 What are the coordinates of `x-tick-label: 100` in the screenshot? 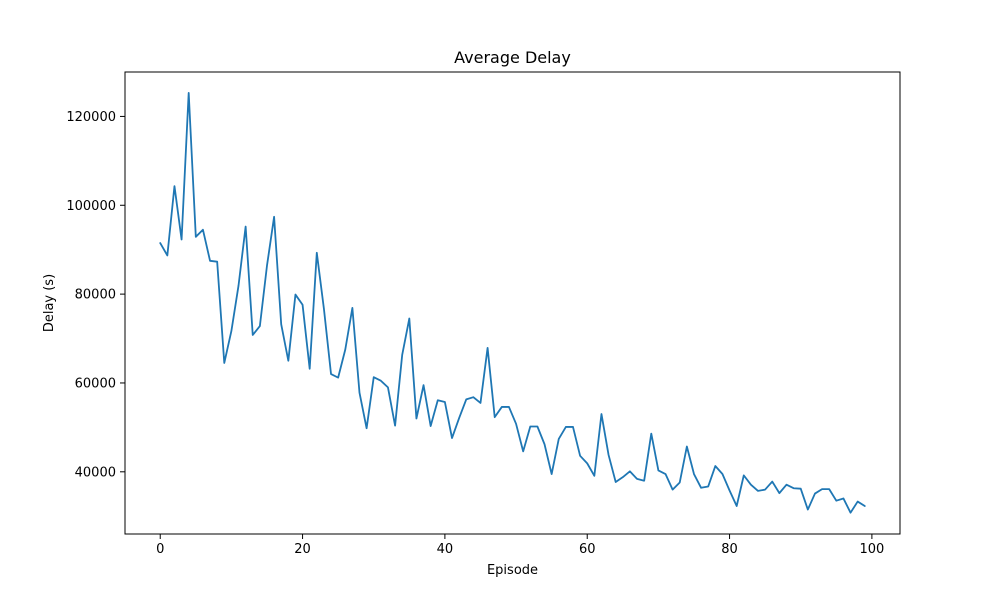 It's located at (871, 549).